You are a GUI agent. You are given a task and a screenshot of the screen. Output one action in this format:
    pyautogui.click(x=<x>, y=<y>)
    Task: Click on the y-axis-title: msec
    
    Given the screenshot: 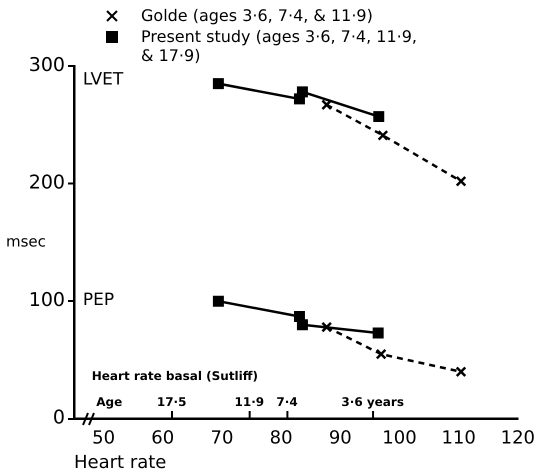 What is the action you would take?
    pyautogui.click(x=26, y=241)
    